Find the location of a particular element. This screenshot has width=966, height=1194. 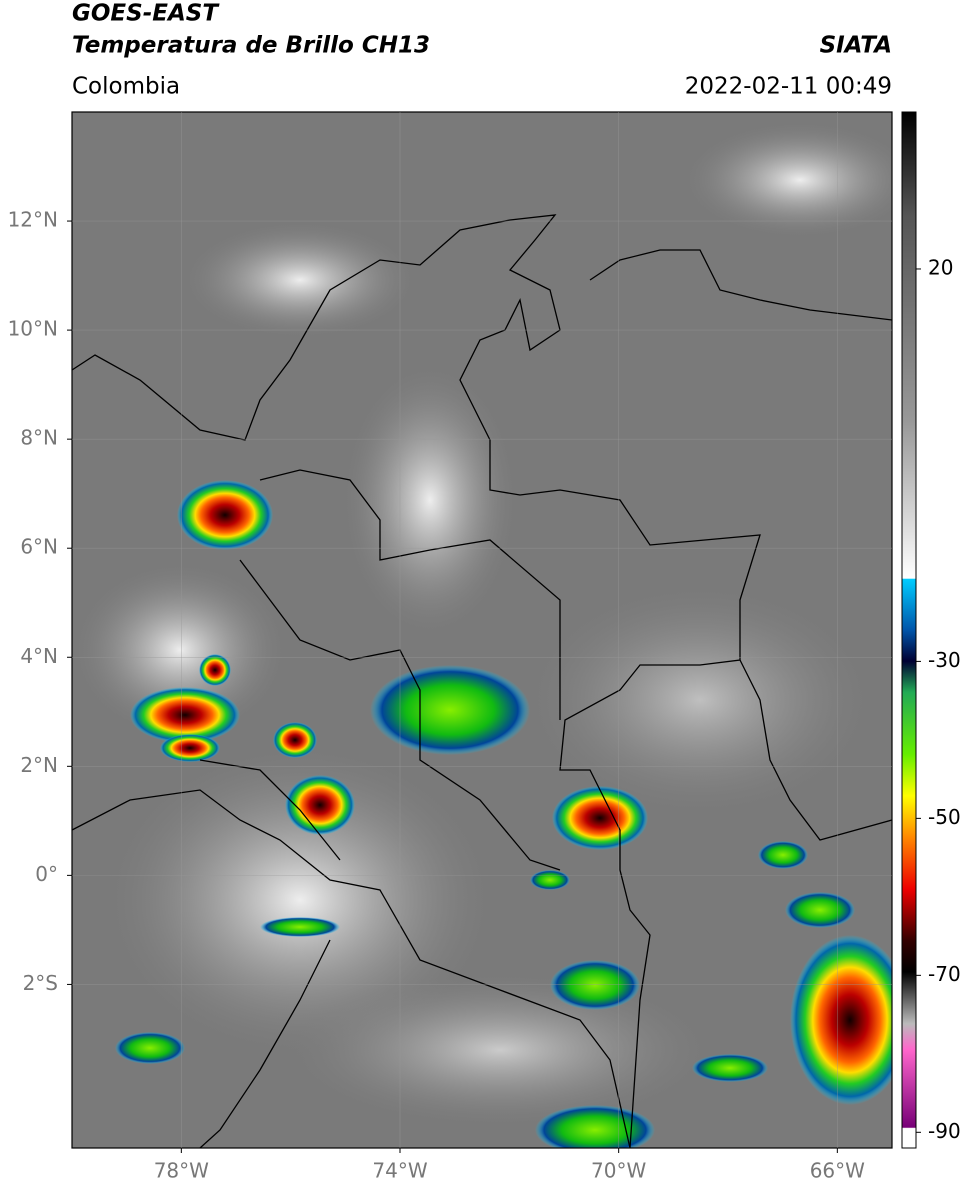

y-tick-label: 8°N is located at coordinates (39, 438).